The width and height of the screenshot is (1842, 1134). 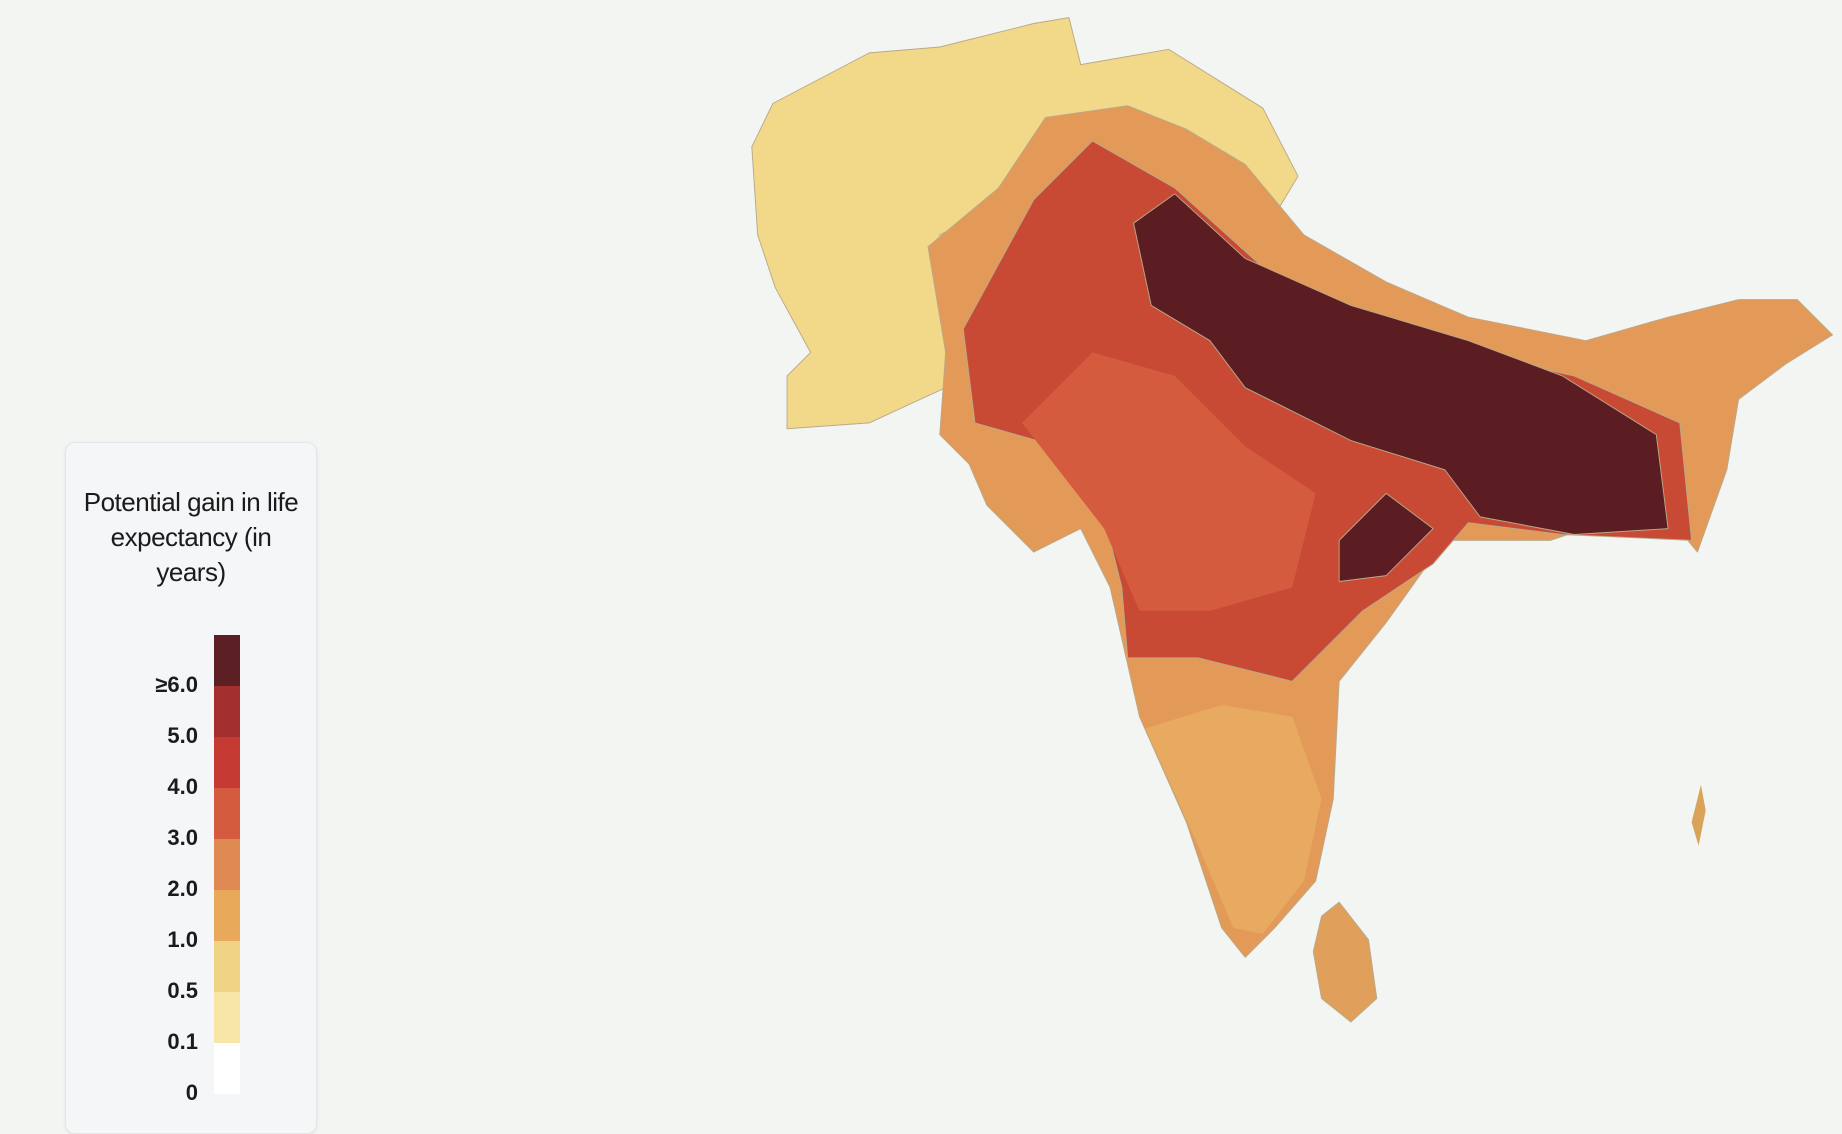 What do you see at coordinates (1401, 364) in the screenshot?
I see `region-gangetic` at bounding box center [1401, 364].